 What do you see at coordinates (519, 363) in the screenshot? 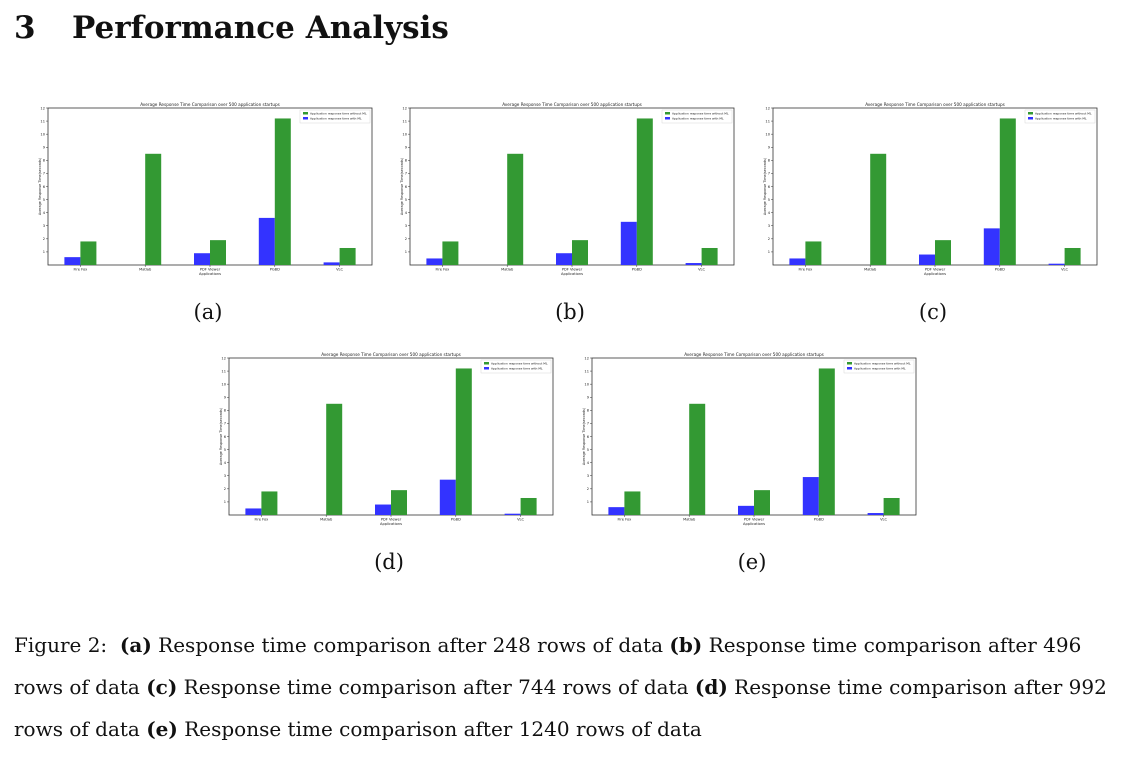
I see `legend-entry: Application response time without ML` at bounding box center [519, 363].